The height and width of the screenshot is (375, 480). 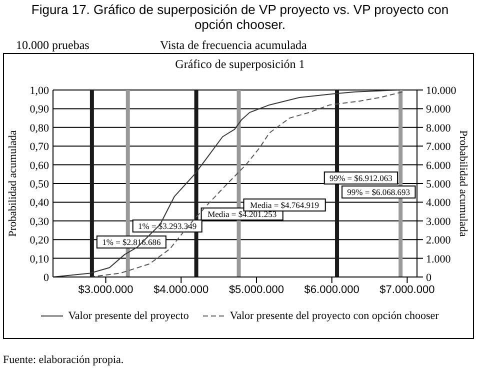 What do you see at coordinates (40, 147) in the screenshot?
I see `y-tick-label: 0,70` at bounding box center [40, 147].